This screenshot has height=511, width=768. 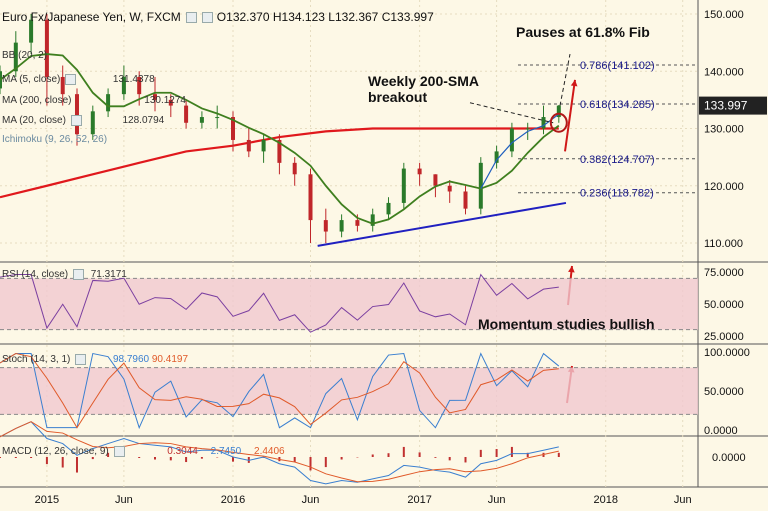 What do you see at coordinates (81, 359) in the screenshot?
I see `stoch-toggle-icon` at bounding box center [81, 359].